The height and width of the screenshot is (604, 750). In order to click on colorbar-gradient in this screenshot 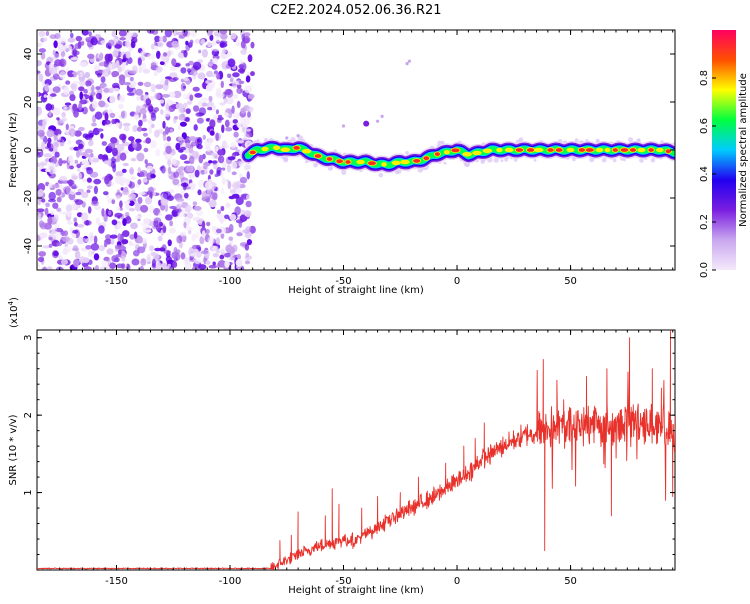, I will do `click(724, 150)`.